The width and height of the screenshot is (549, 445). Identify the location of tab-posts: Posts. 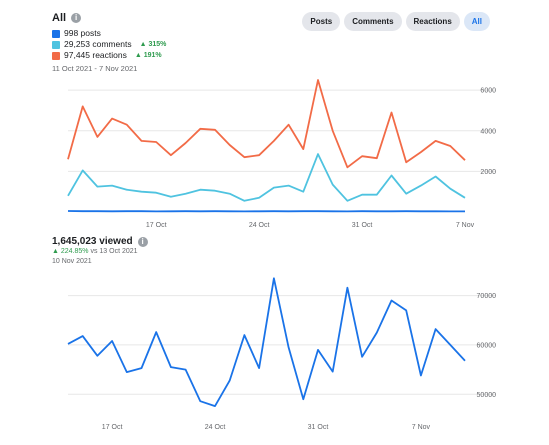
(321, 21).